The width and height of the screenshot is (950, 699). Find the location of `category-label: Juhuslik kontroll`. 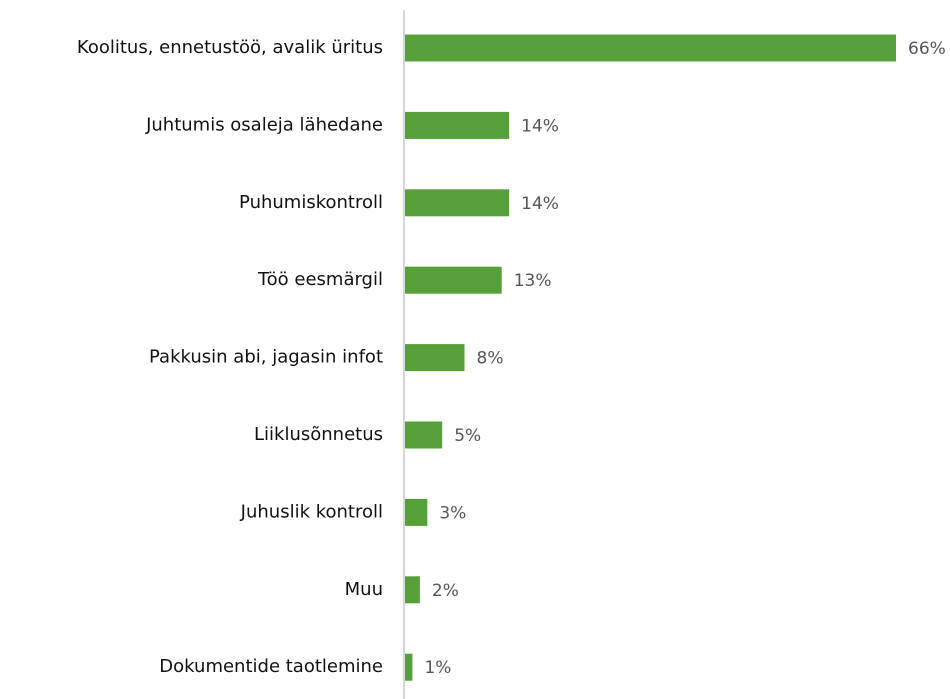

category-label: Juhuslik kontroll is located at coordinates (311, 511).